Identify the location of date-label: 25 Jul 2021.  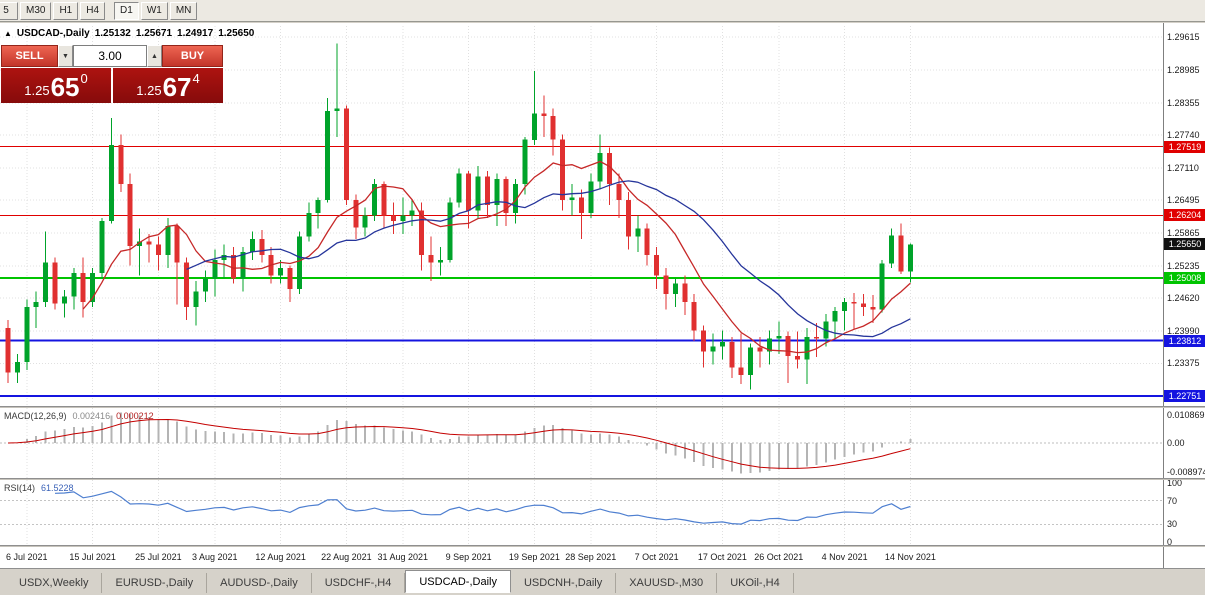
(158, 557).